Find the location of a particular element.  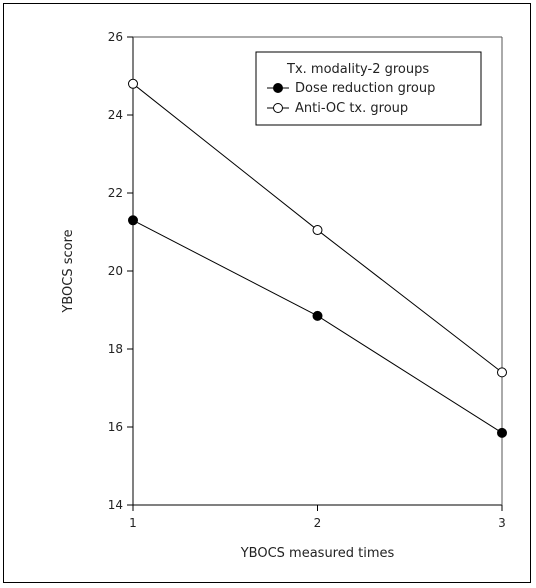

y-tick-label: 14 is located at coordinates (115, 505).